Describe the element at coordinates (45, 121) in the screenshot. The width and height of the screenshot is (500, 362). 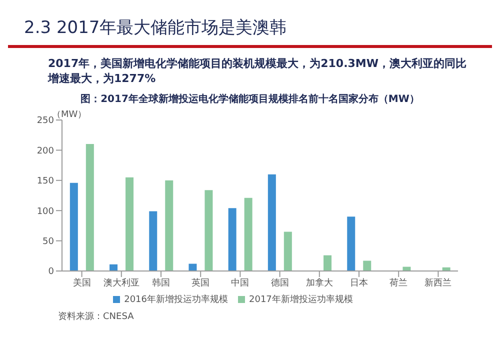
I see `y-tick-label: 250` at that location.